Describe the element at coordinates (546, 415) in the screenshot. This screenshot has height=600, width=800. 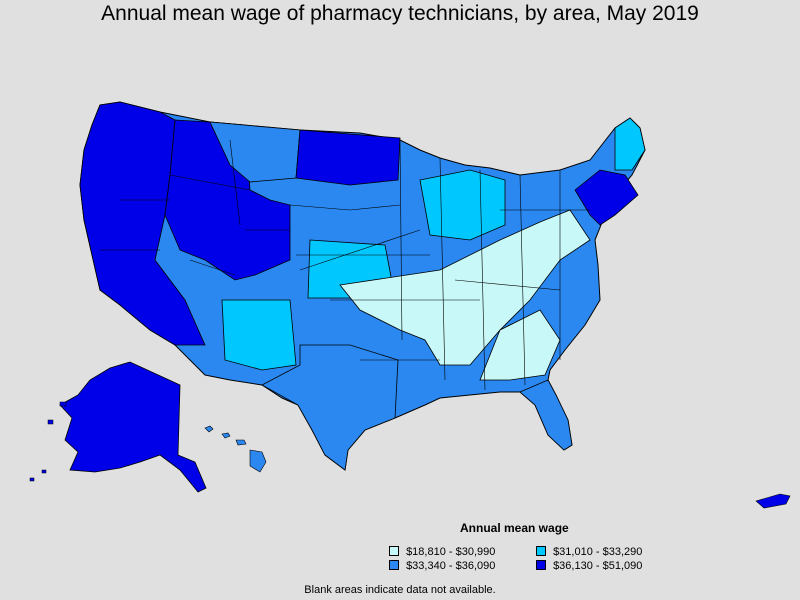
I see `region-florida` at that location.